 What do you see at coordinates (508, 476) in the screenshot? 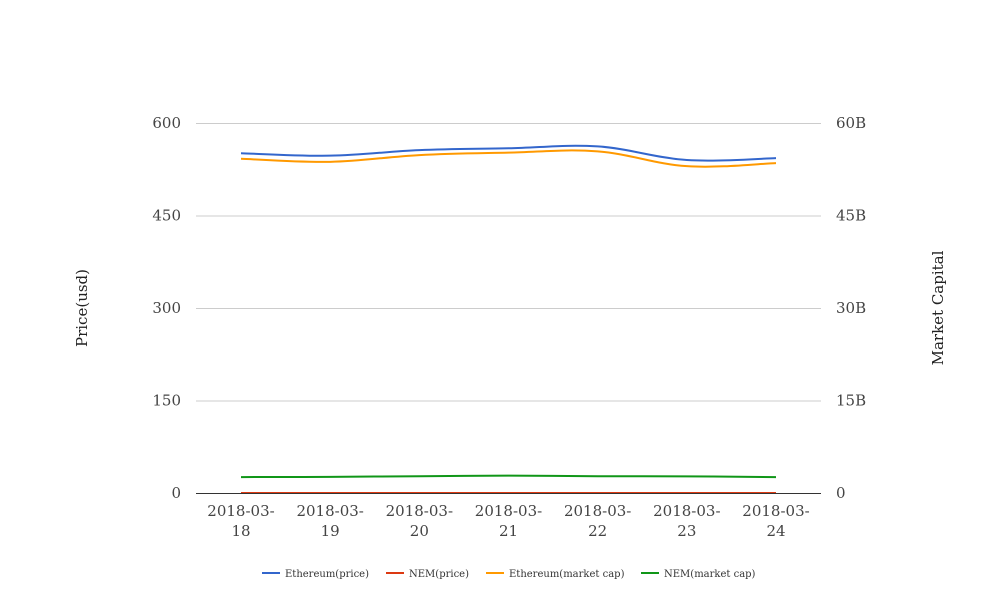
I see `series-line-nem-market-cap` at bounding box center [508, 476].